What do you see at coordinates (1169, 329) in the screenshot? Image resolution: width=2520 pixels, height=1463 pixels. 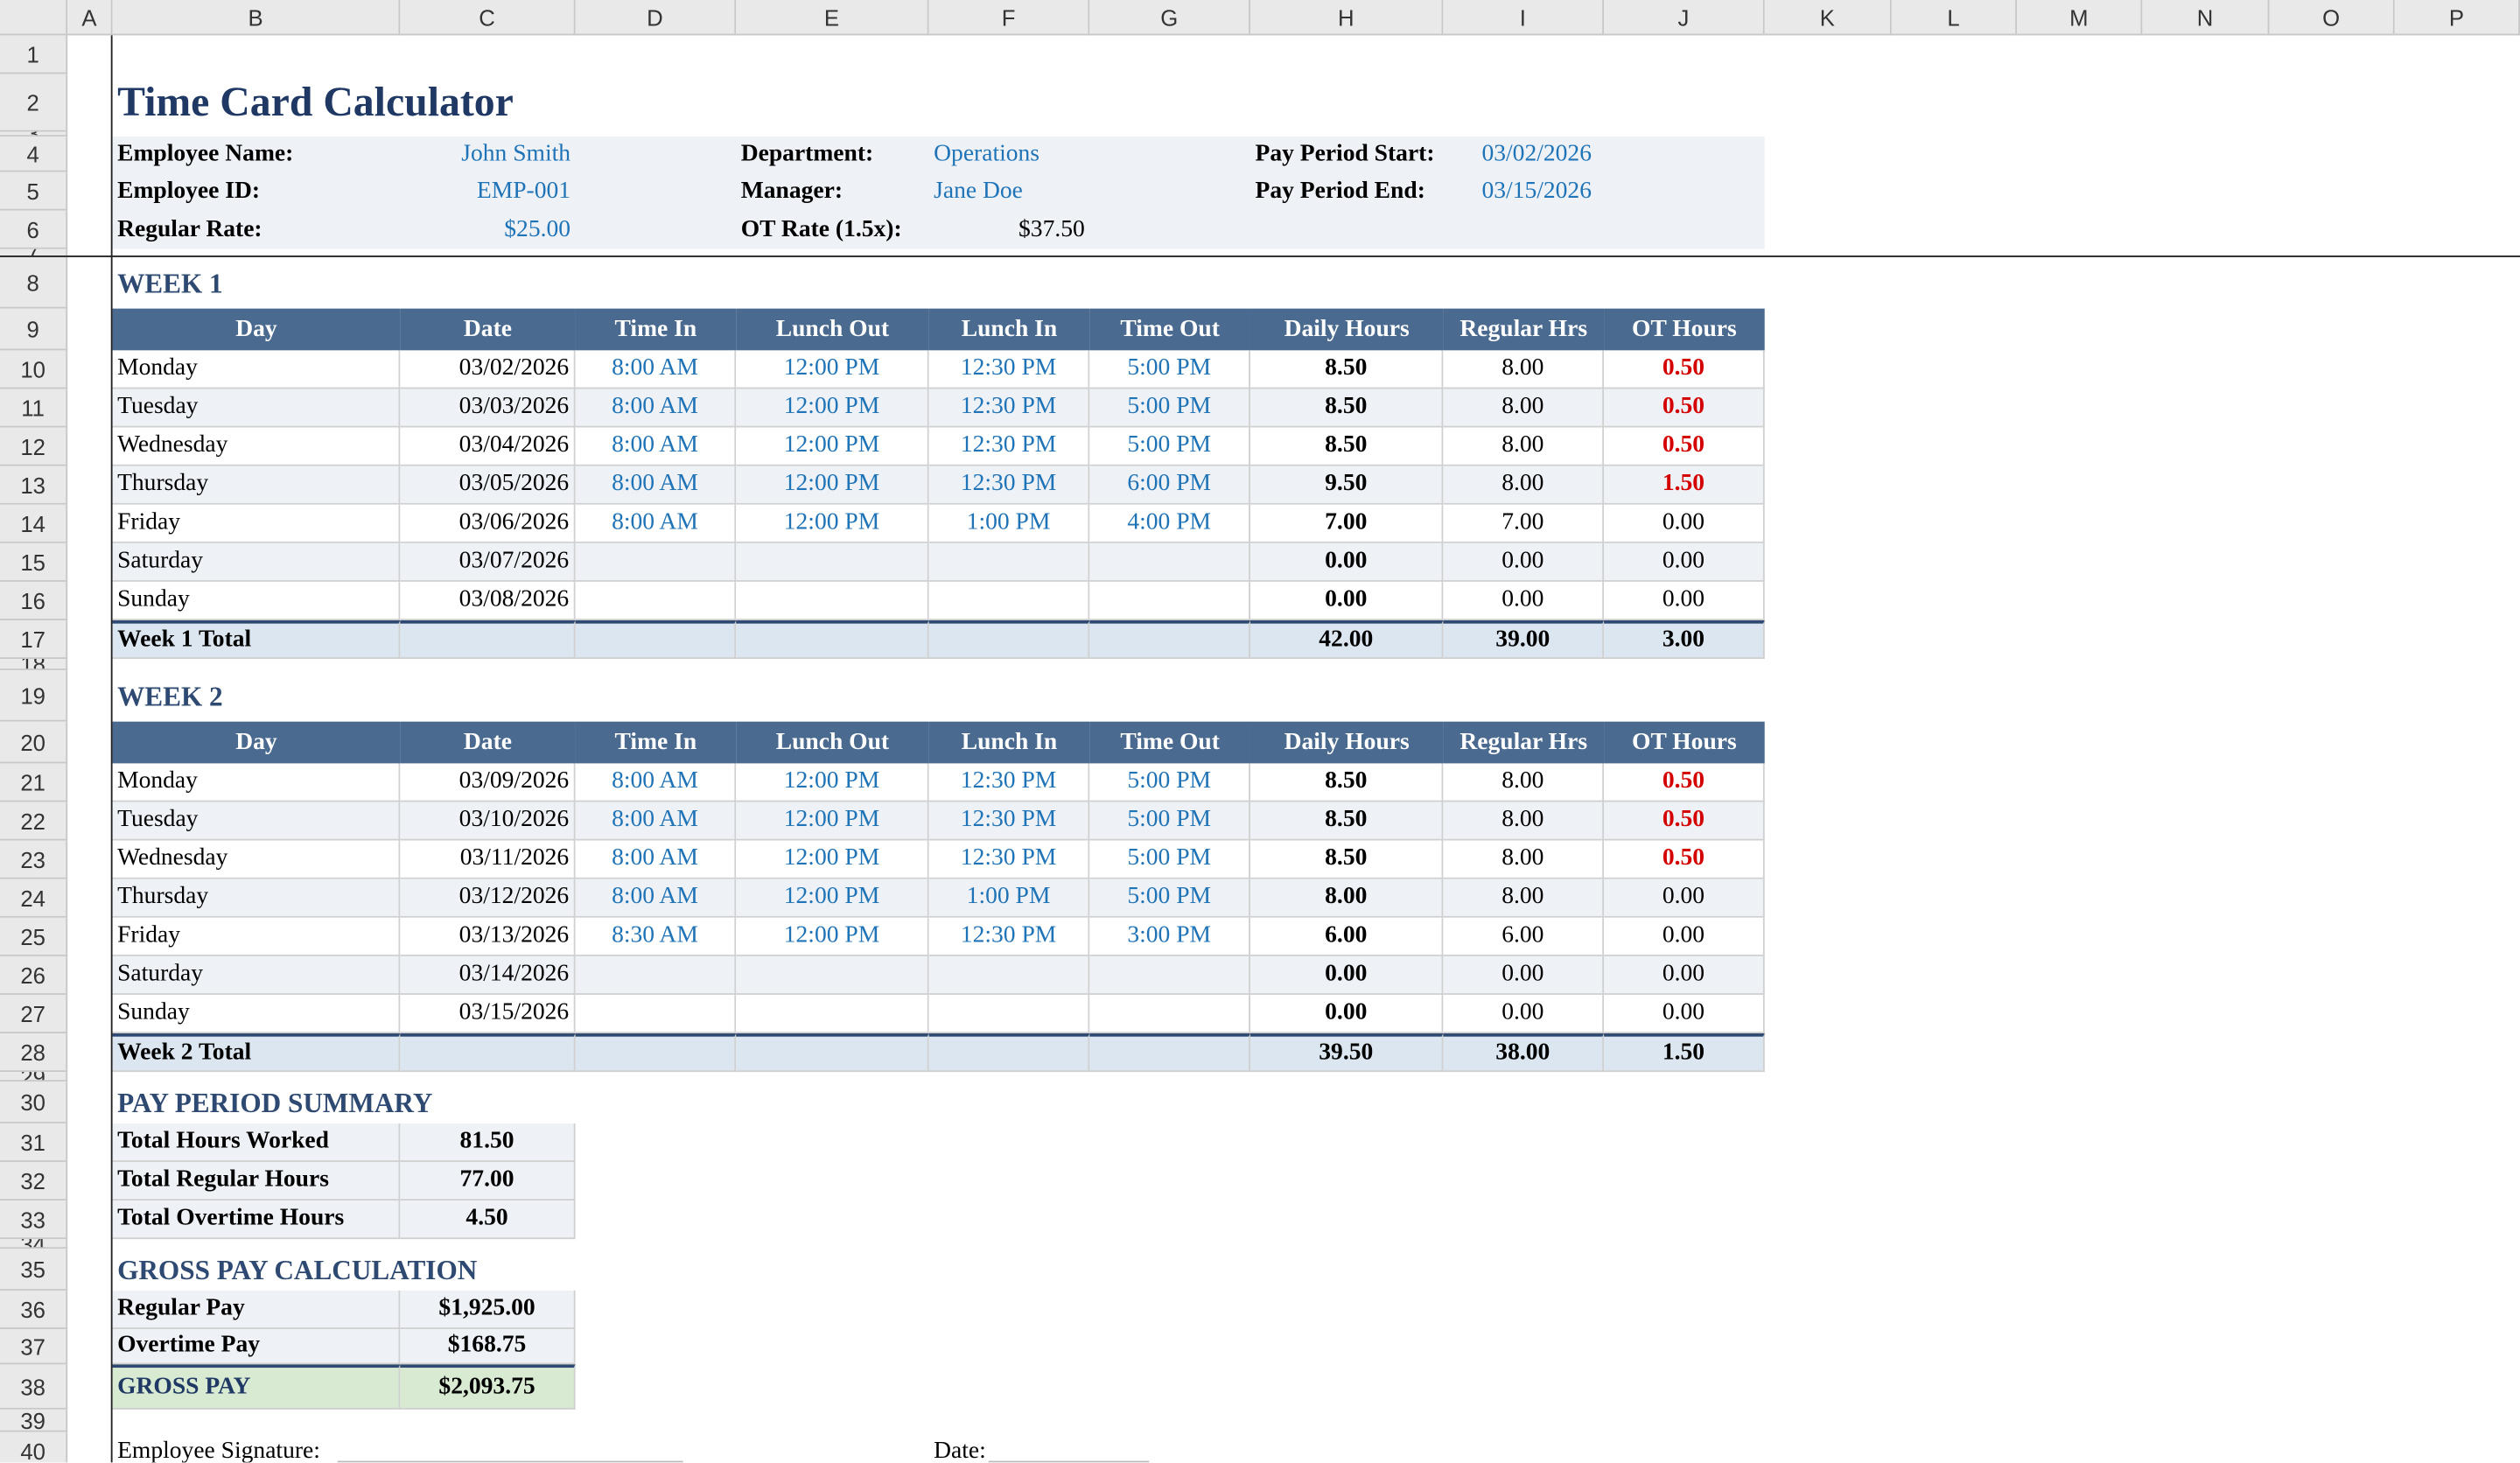 I see `table-header: Time Out` at bounding box center [1169, 329].